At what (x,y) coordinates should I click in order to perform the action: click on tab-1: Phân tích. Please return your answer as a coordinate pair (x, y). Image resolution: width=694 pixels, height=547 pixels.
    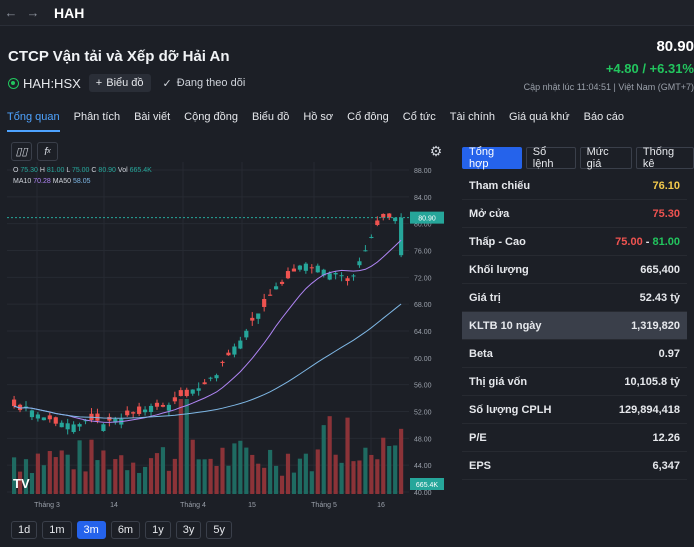
    Looking at the image, I should click on (97, 117).